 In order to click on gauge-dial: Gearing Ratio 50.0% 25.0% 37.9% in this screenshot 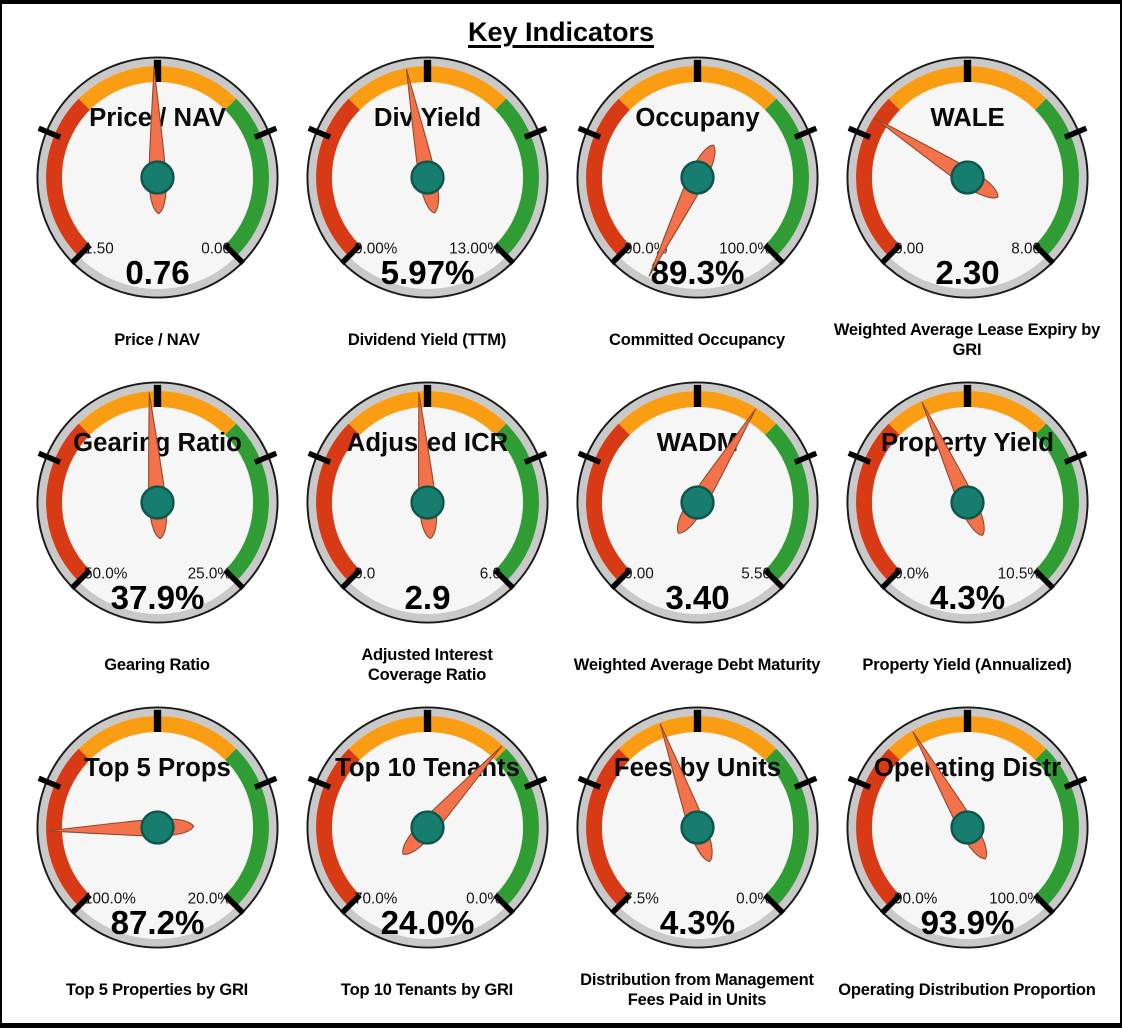, I will do `click(157, 502)`.